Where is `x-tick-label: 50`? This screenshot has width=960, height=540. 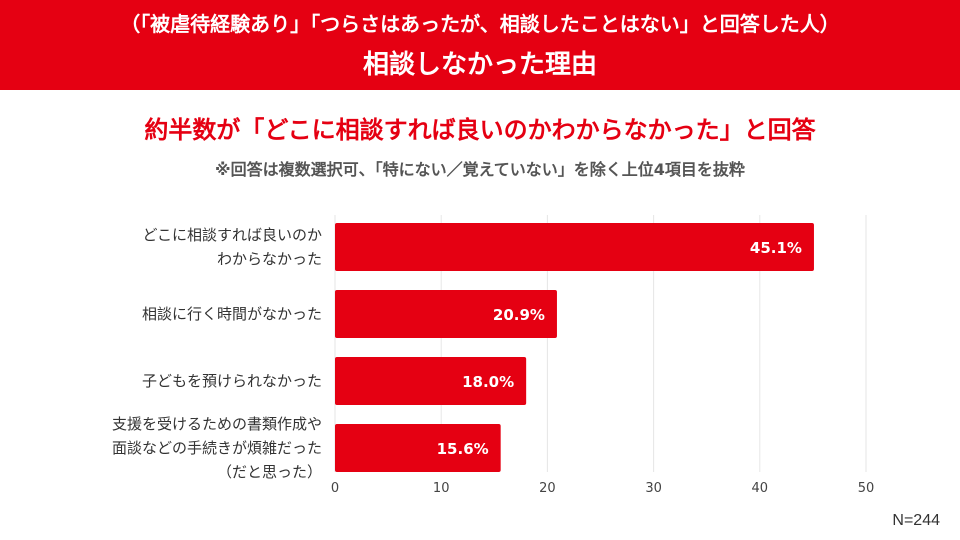 x-tick-label: 50 is located at coordinates (866, 488).